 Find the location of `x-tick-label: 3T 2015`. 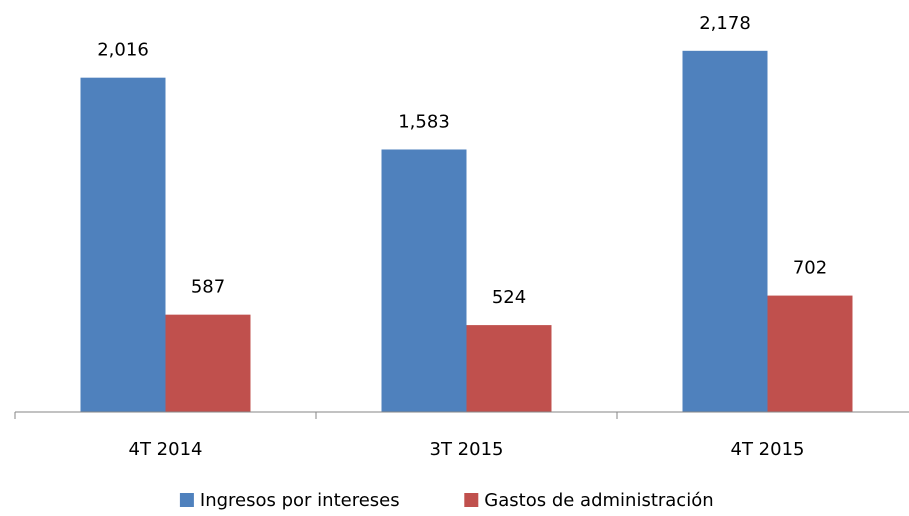

x-tick-label: 3T 2015 is located at coordinates (467, 449).